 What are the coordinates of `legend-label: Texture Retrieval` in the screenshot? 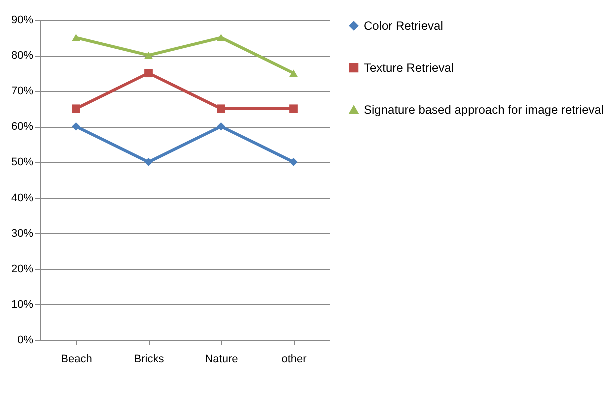 It's located at (409, 68).